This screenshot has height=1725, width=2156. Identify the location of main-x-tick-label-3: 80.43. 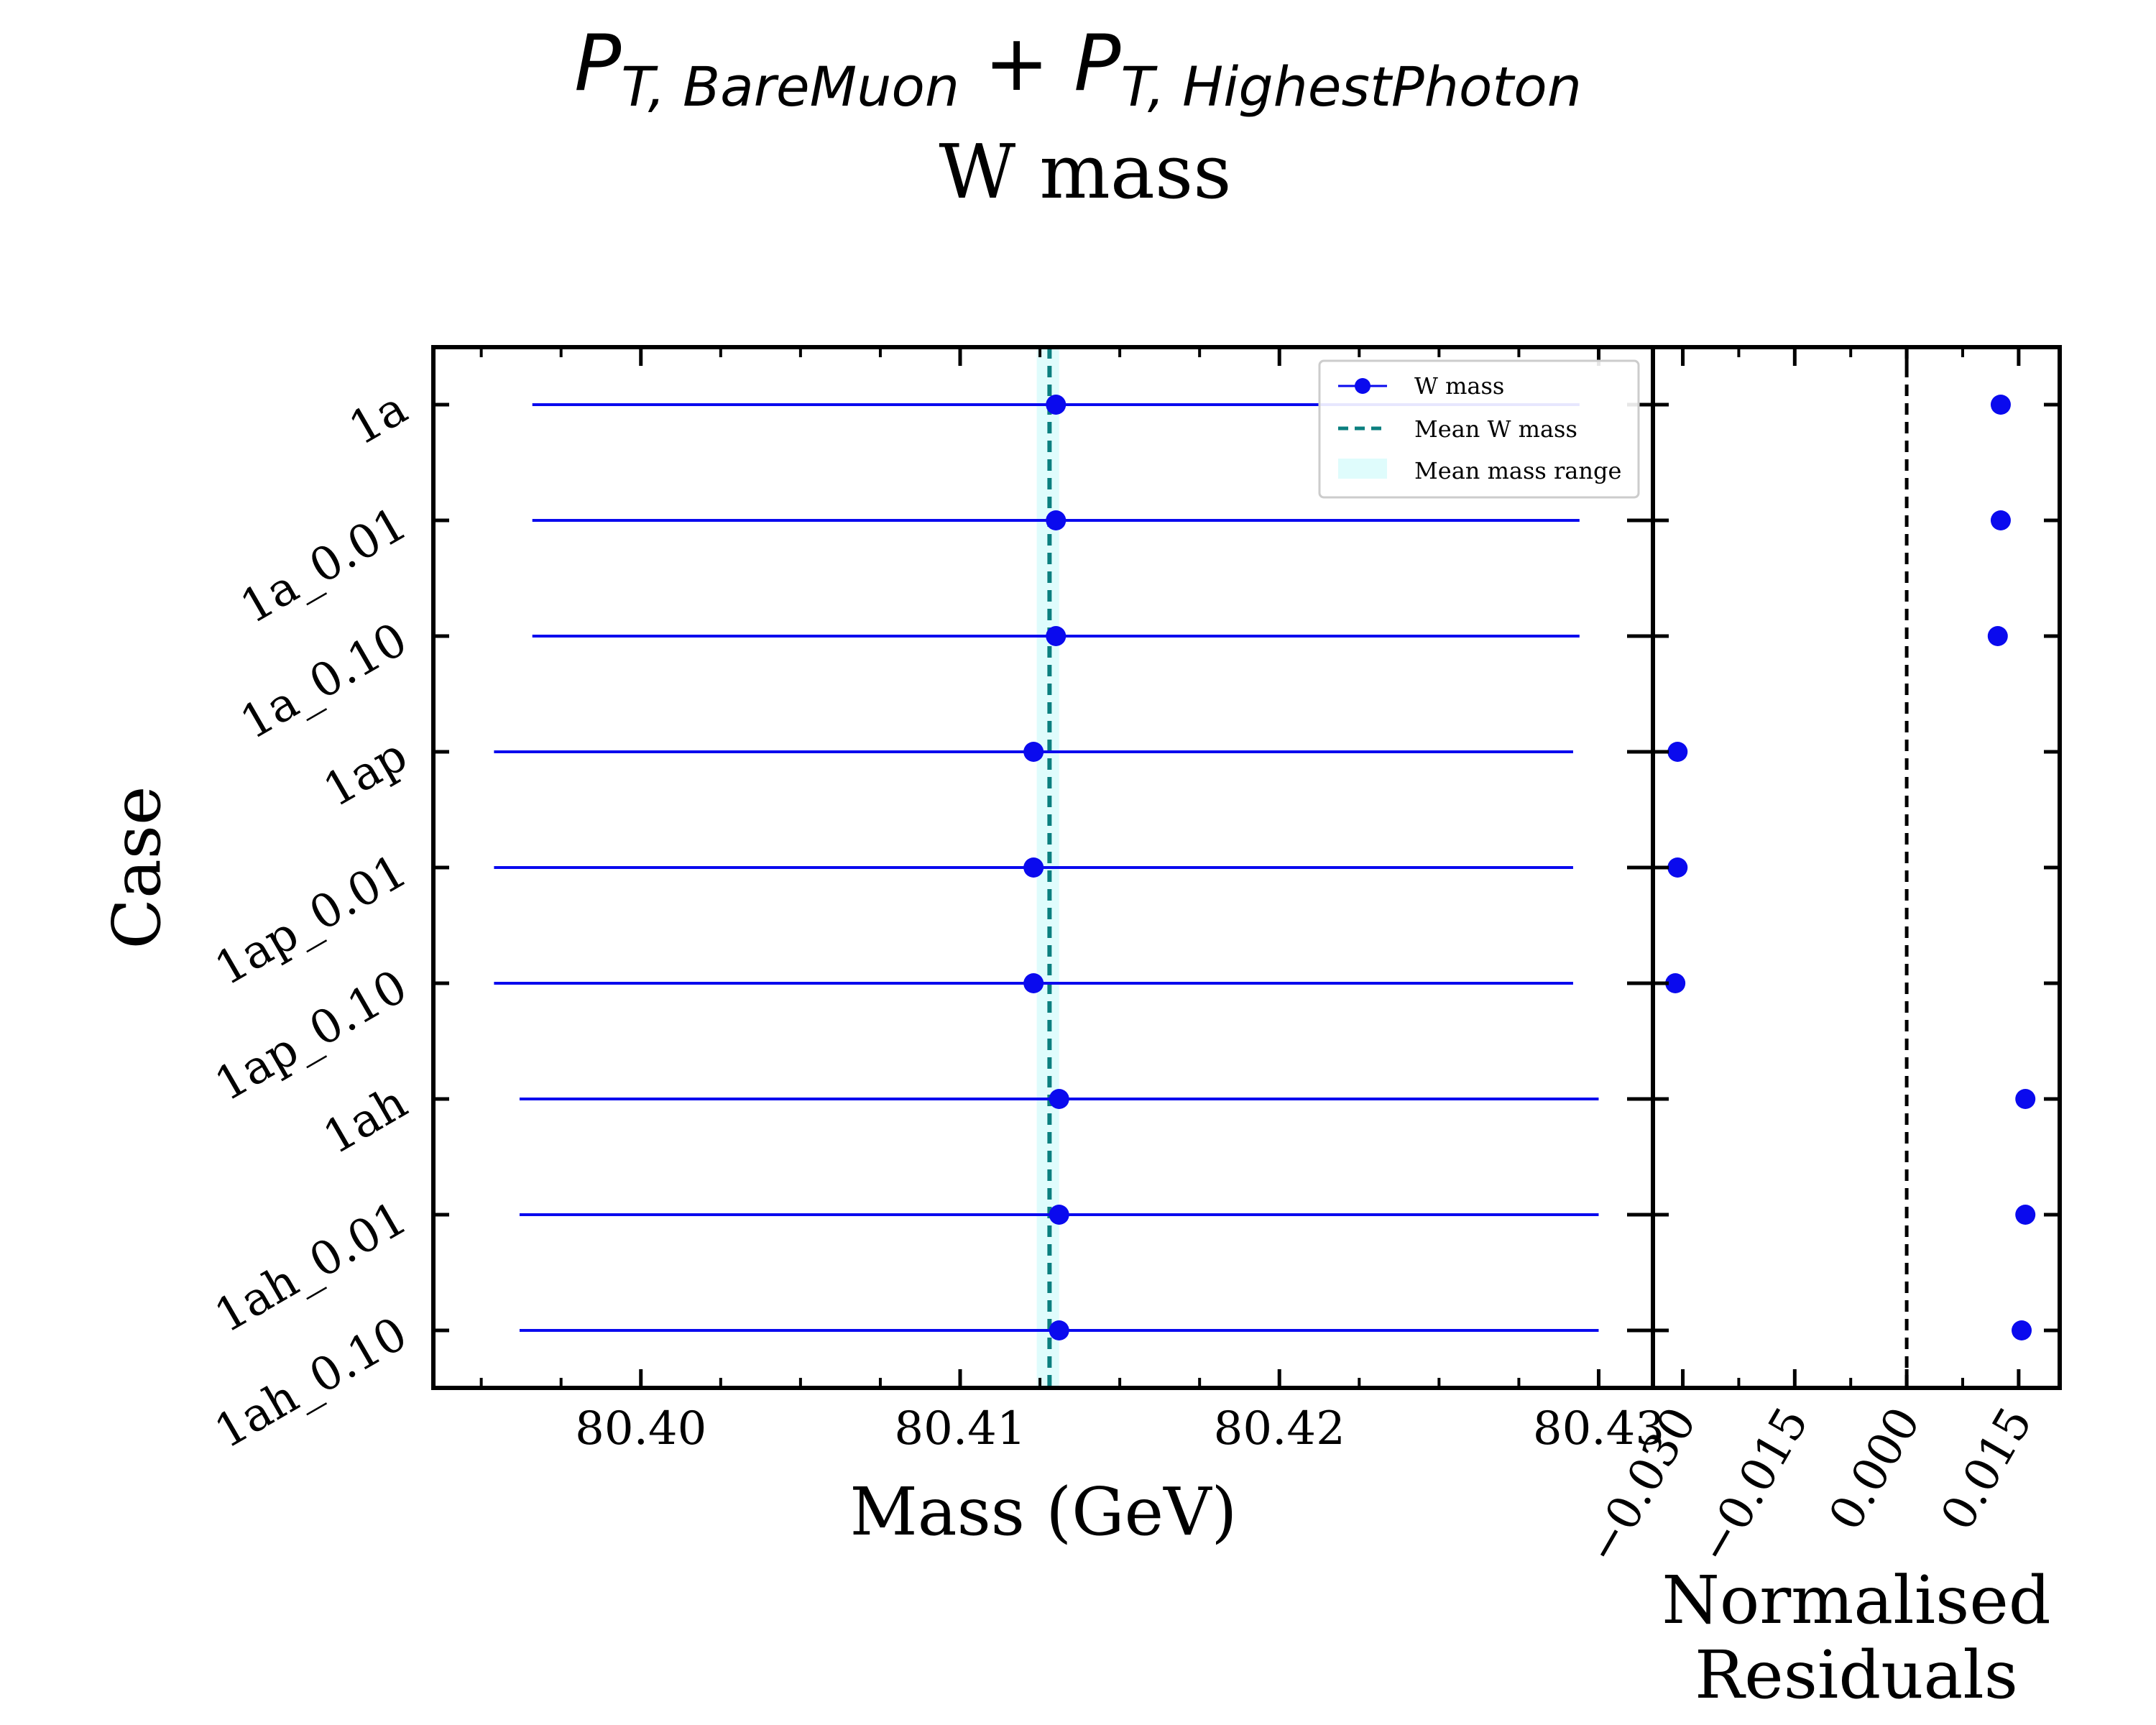
(1598, 1428).